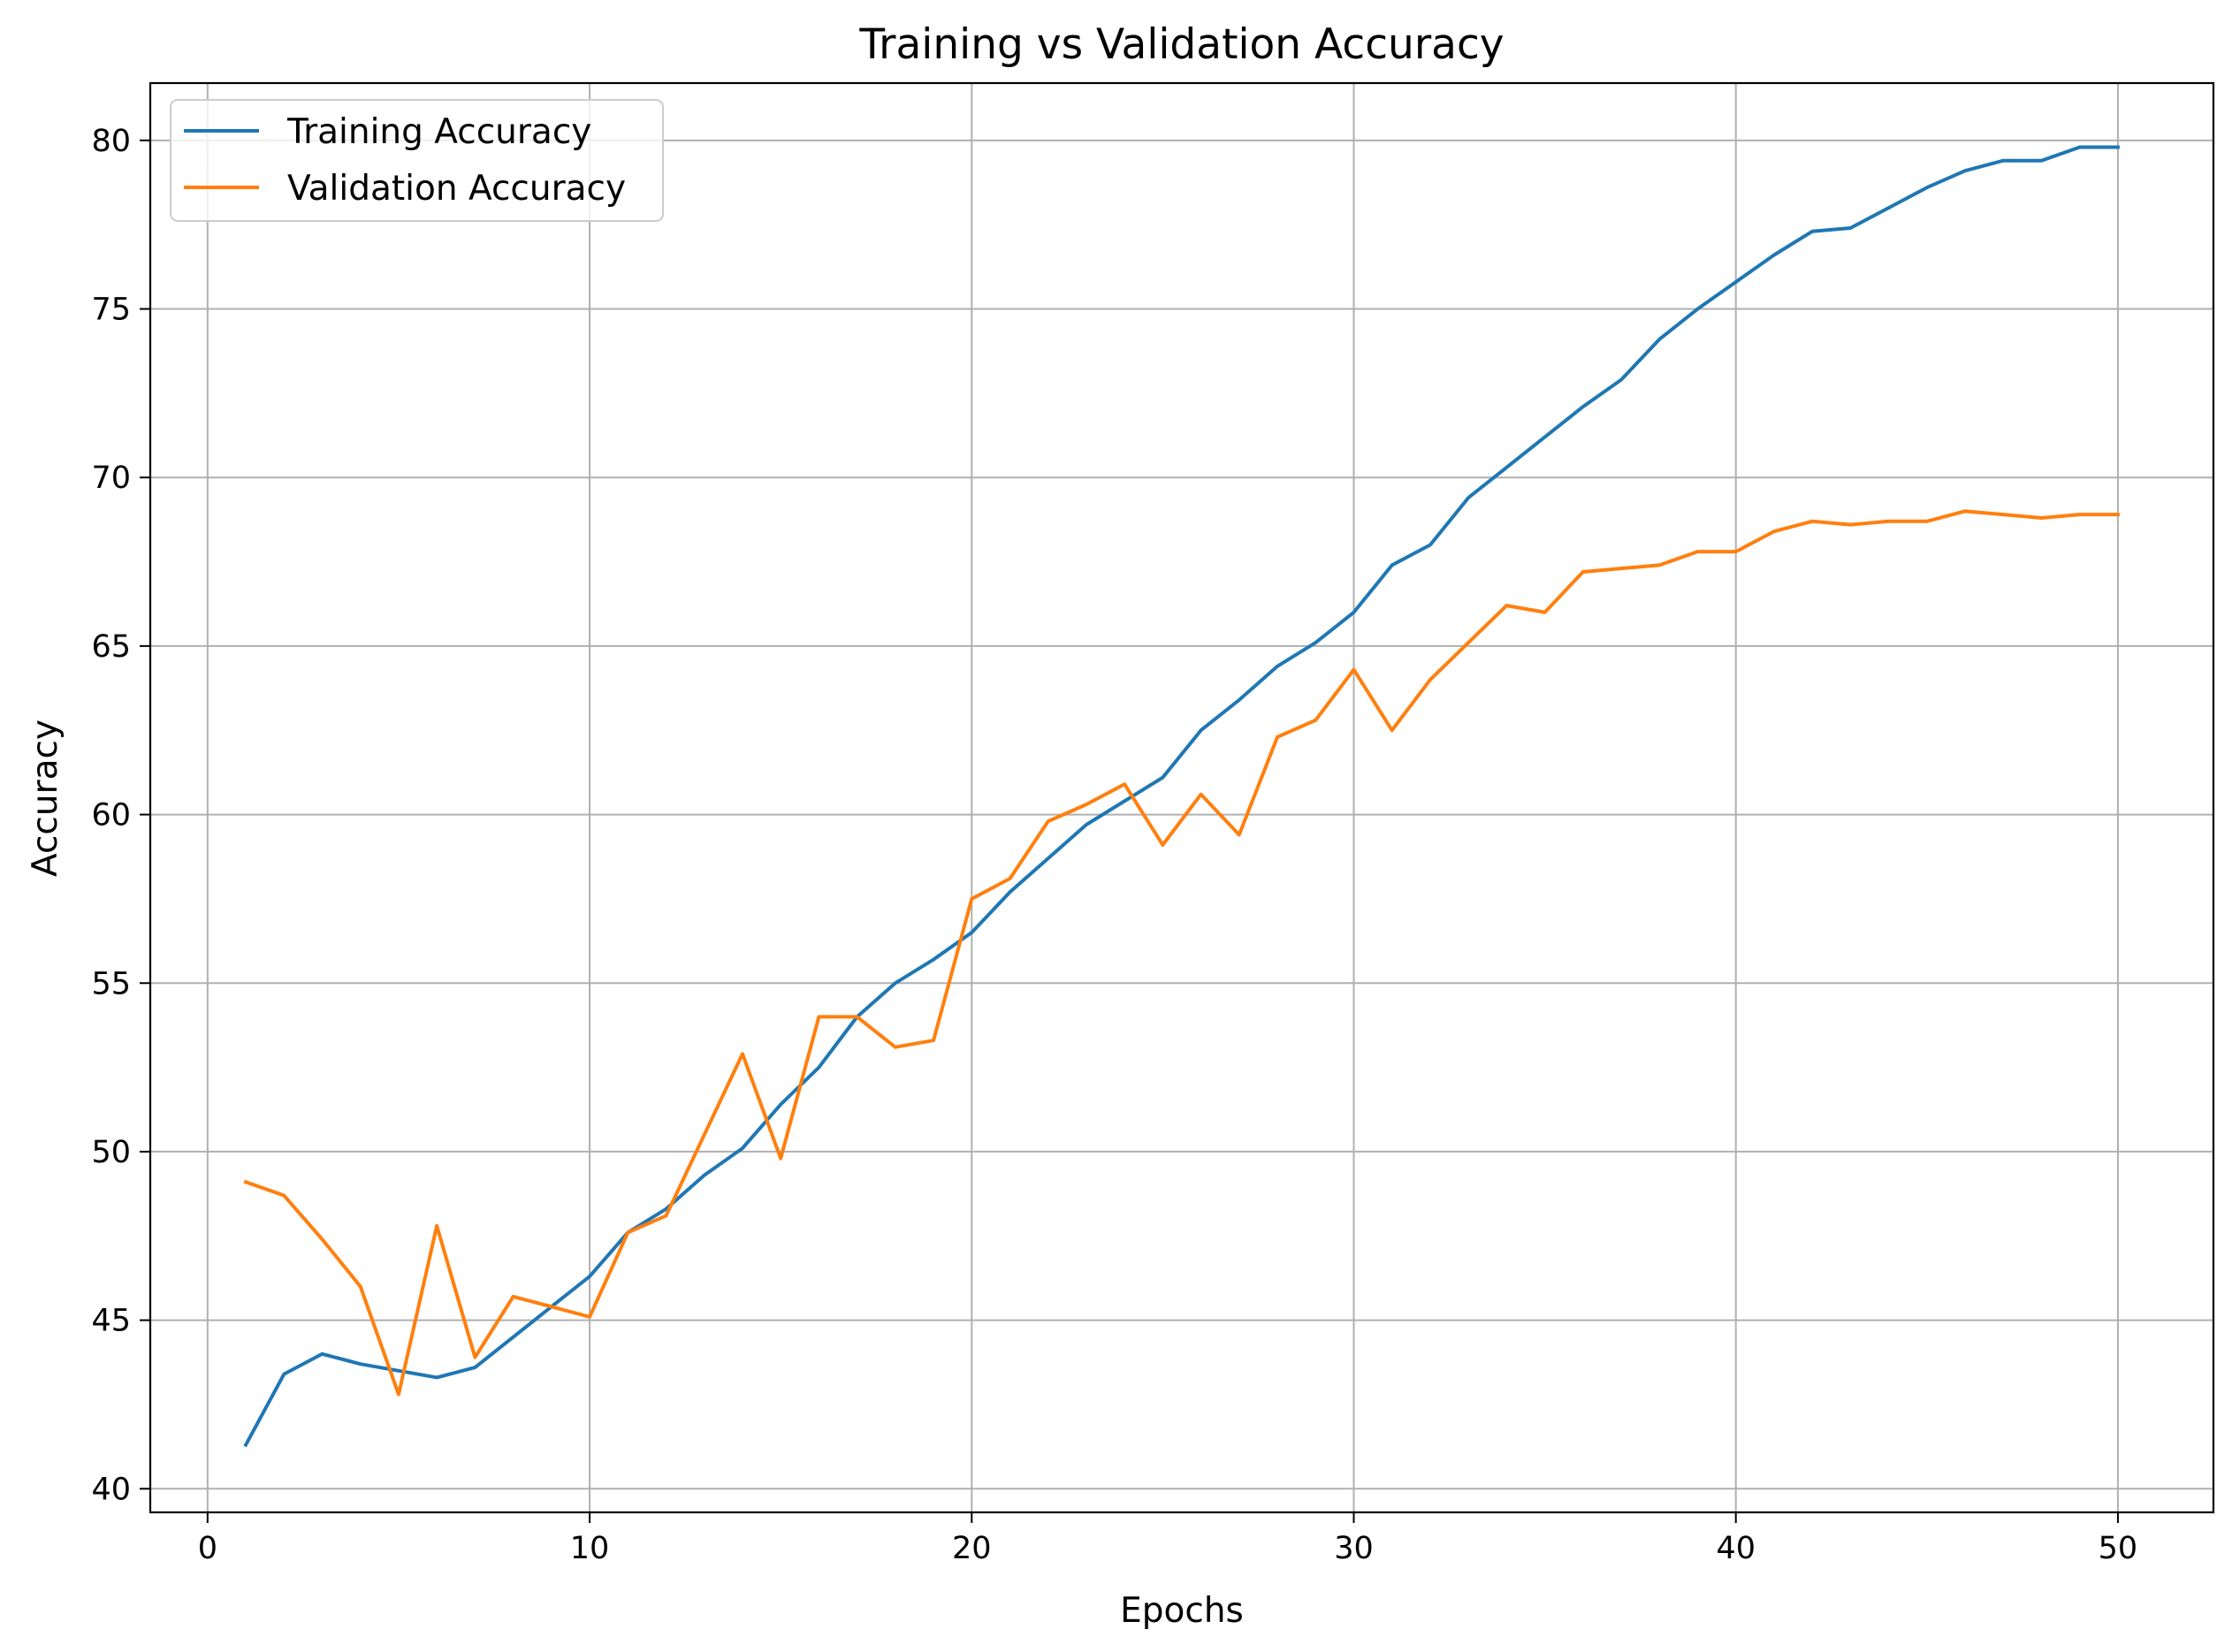  I want to click on x-tick-label: 40, so click(1736, 1549).